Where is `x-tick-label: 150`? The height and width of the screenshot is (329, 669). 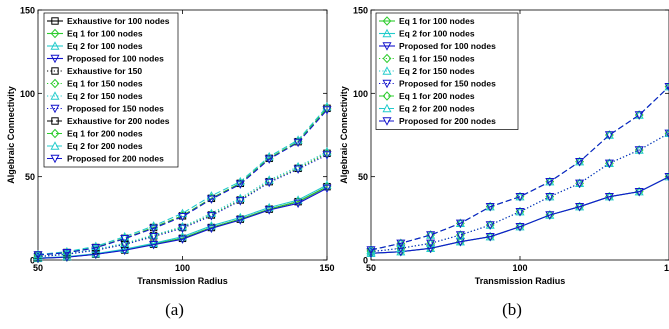
x-tick-label: 150 is located at coordinates (326, 268).